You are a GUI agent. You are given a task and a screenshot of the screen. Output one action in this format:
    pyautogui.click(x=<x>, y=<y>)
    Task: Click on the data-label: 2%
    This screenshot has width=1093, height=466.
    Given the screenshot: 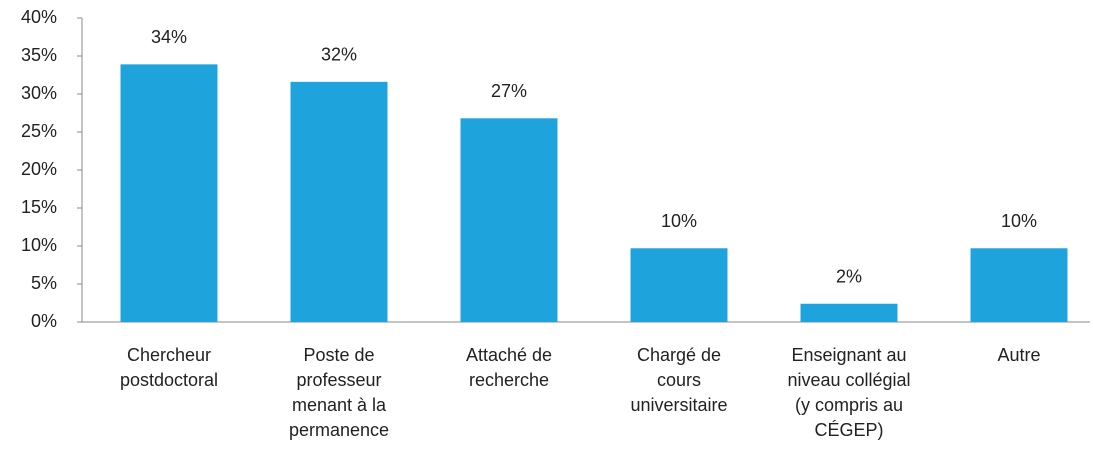 What is the action you would take?
    pyautogui.click(x=849, y=277)
    